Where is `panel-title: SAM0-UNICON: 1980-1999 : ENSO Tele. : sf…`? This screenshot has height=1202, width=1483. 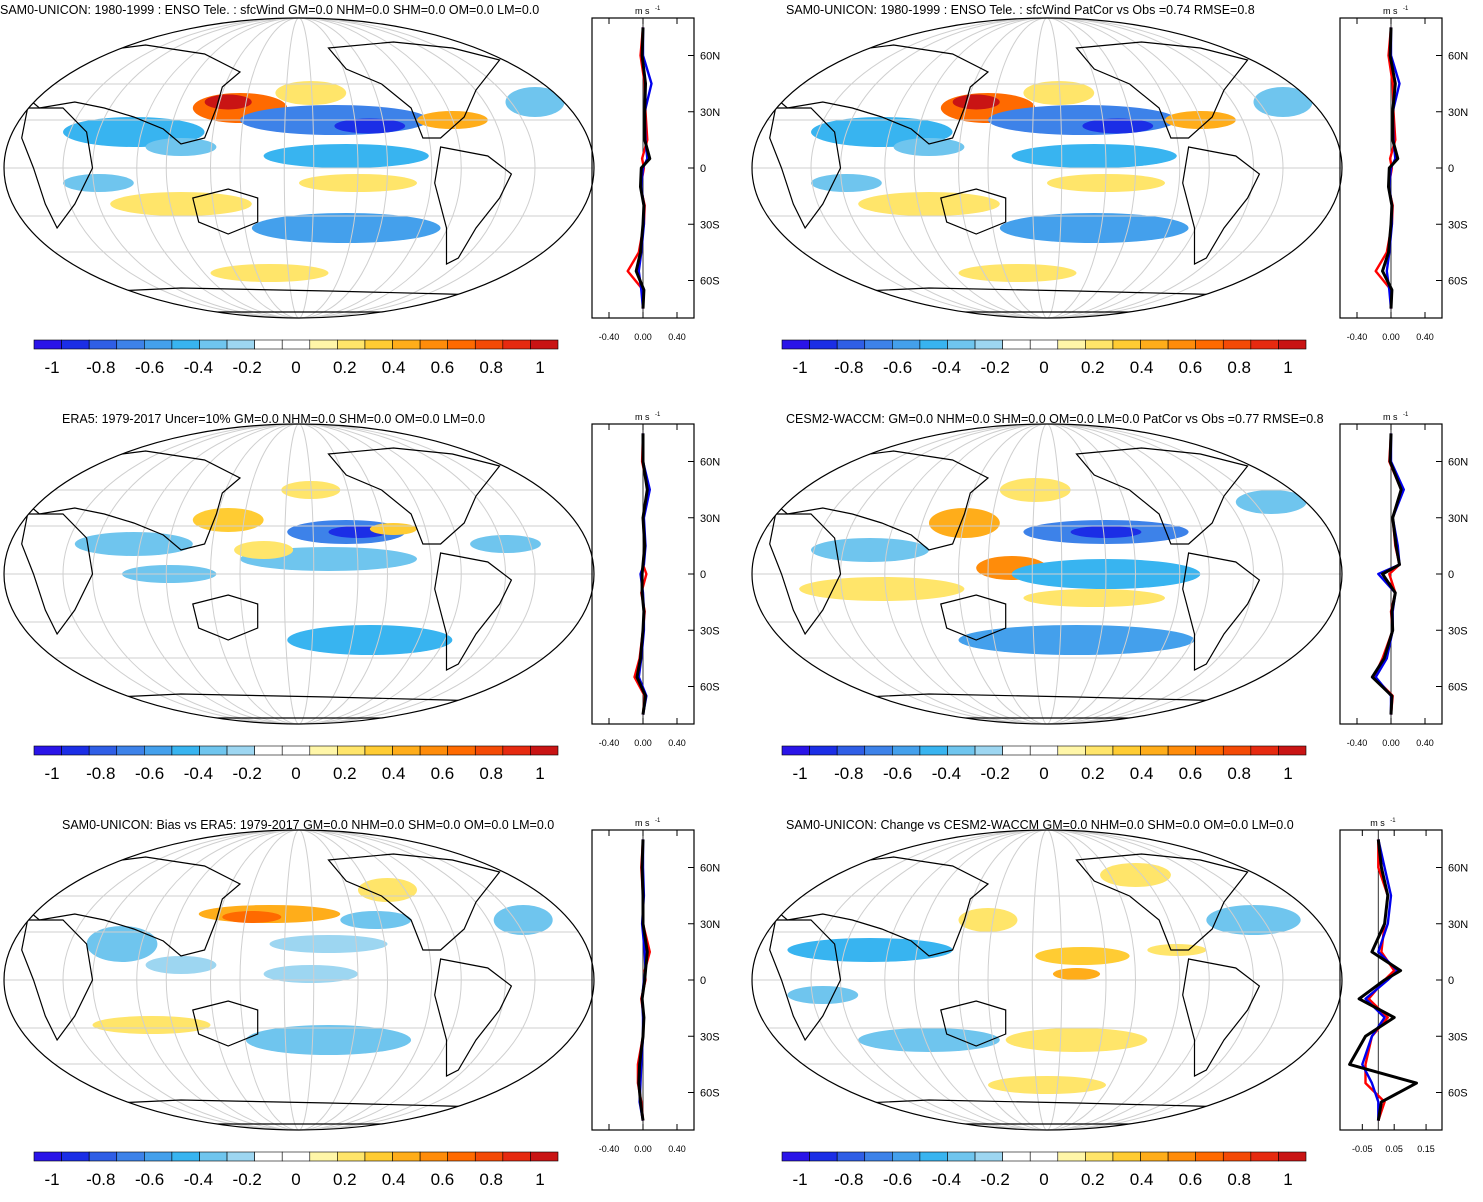
panel-title: SAM0-UNICON: 1980-1999 : ENSO Tele. : sf… is located at coordinates (270, 10).